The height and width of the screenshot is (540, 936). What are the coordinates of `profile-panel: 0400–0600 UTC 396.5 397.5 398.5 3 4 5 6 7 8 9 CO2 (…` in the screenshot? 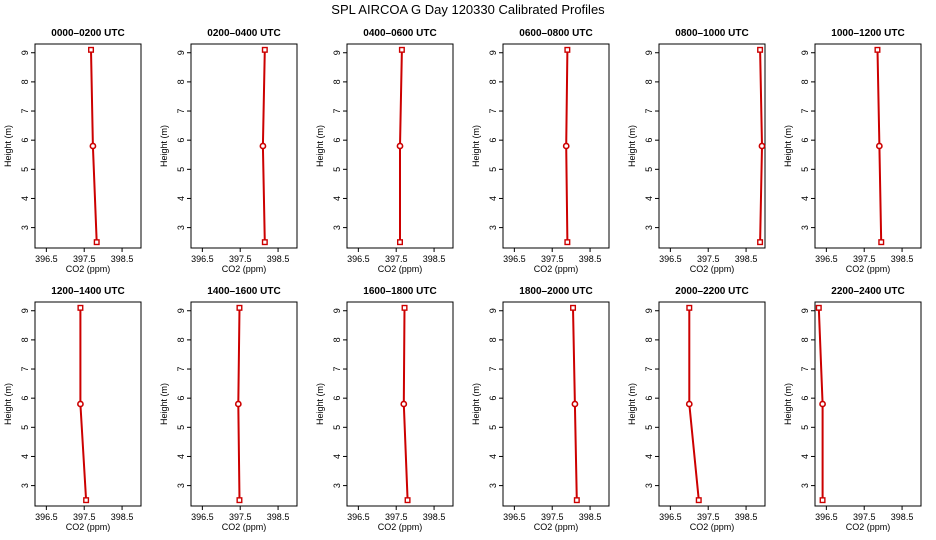 It's located at (384, 151).